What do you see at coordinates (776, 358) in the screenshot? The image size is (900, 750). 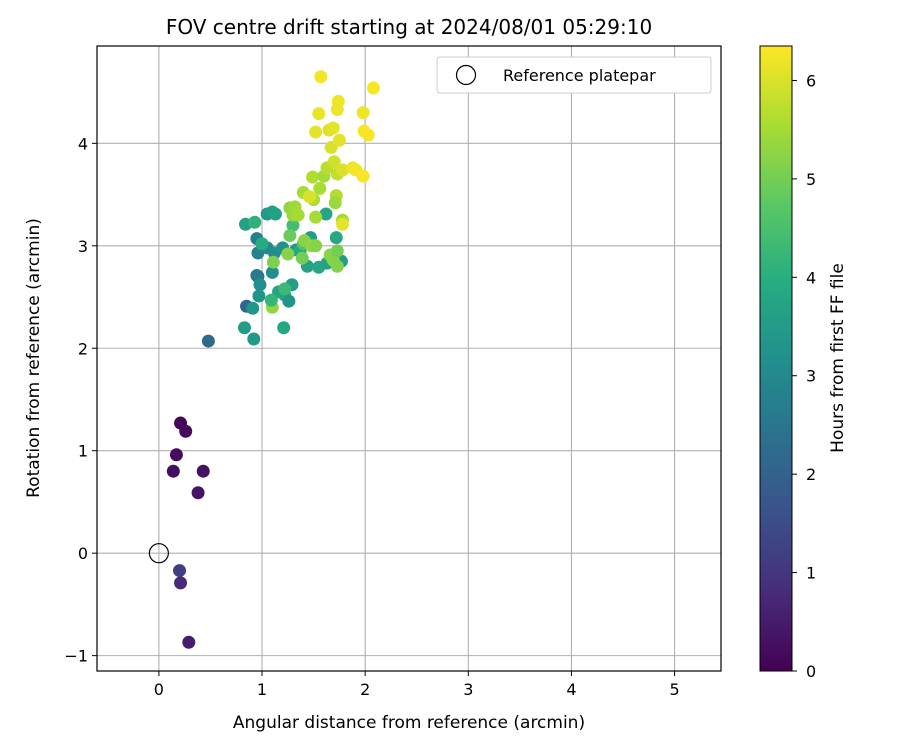 I see `colorbar-gradient` at bounding box center [776, 358].